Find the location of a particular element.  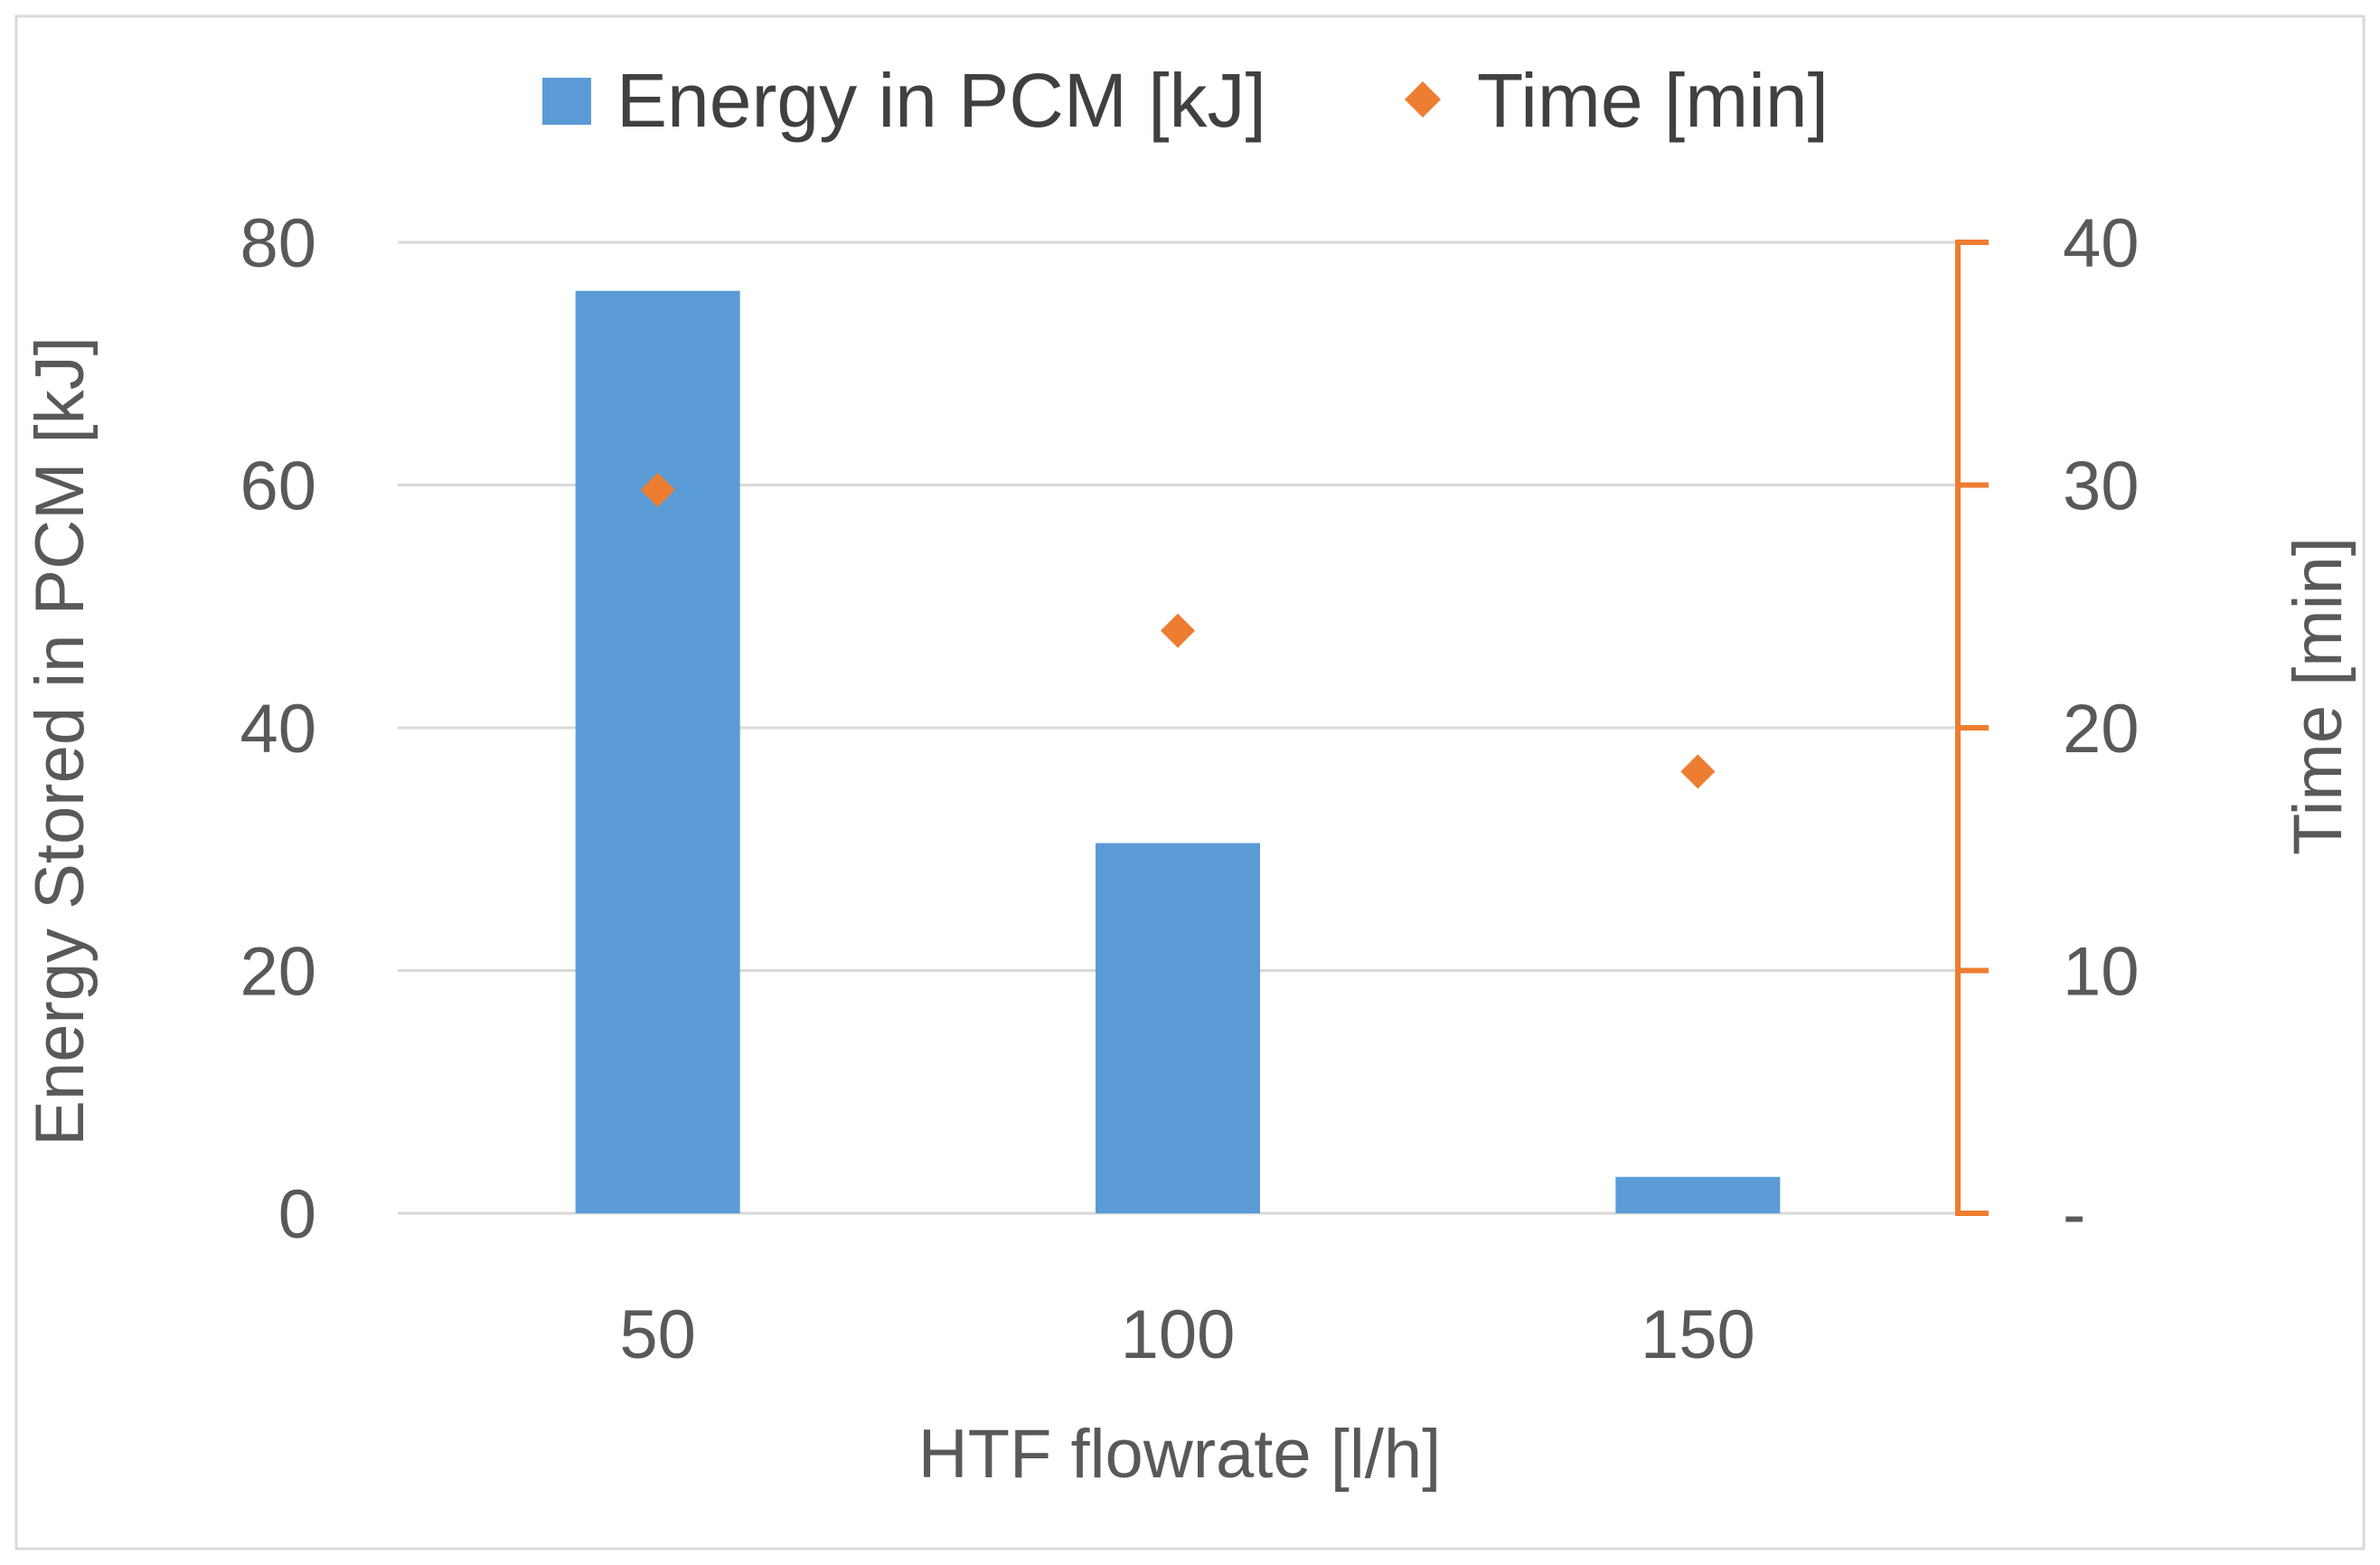

legend-label-time: Time [min] is located at coordinates (1653, 101).